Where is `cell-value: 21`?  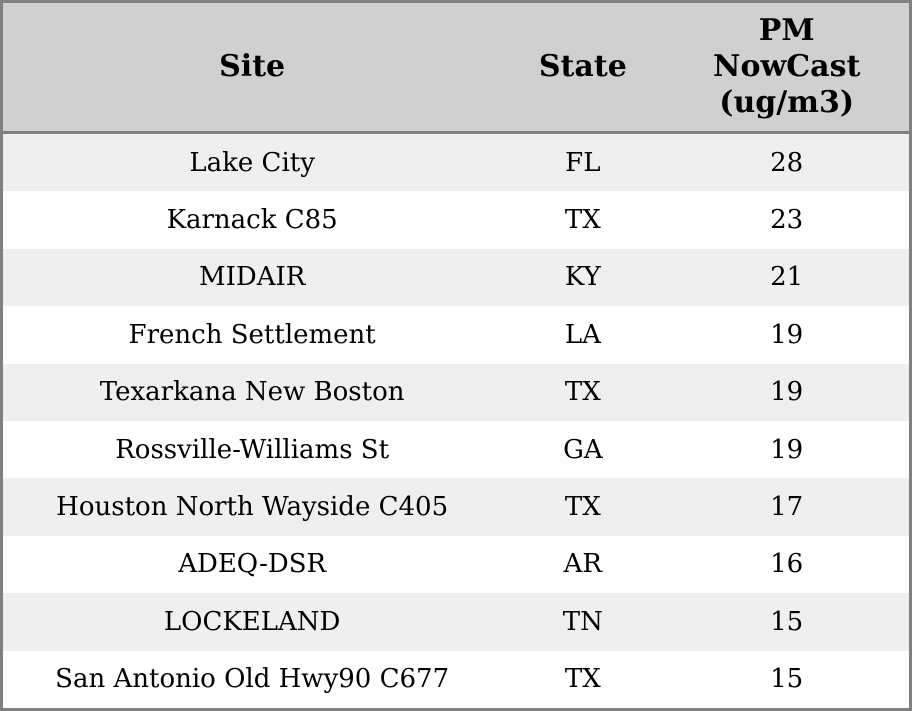
cell-value: 21 is located at coordinates (787, 277).